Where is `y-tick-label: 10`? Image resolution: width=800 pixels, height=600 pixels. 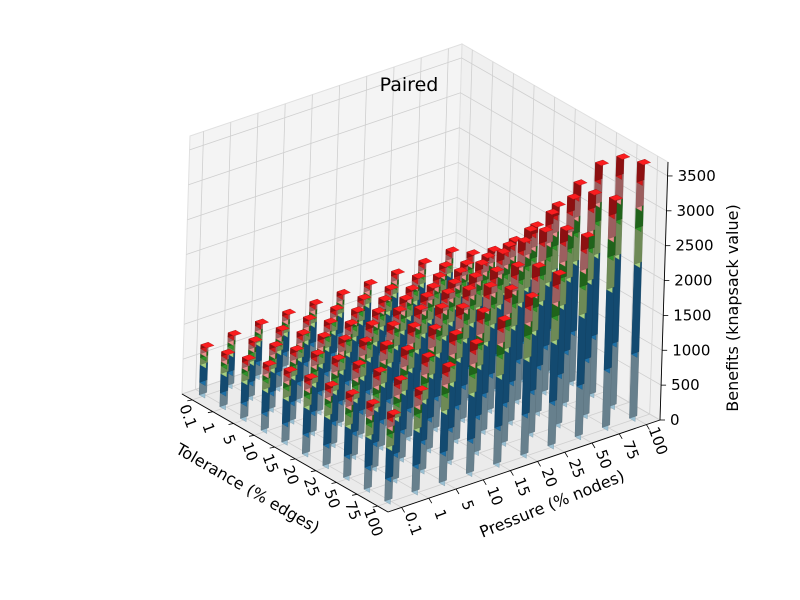
y-tick-label: 10 is located at coordinates (494, 496).